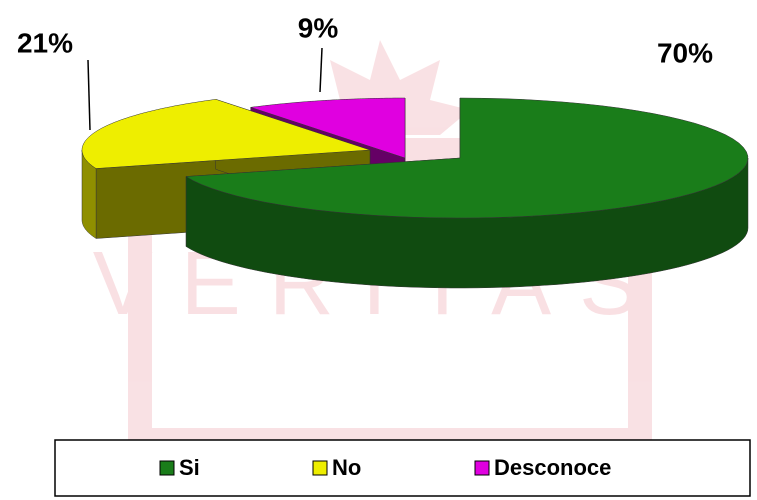 The width and height of the screenshot is (757, 500). Describe the element at coordinates (318, 27) in the screenshot. I see `data-label: 9%` at that location.